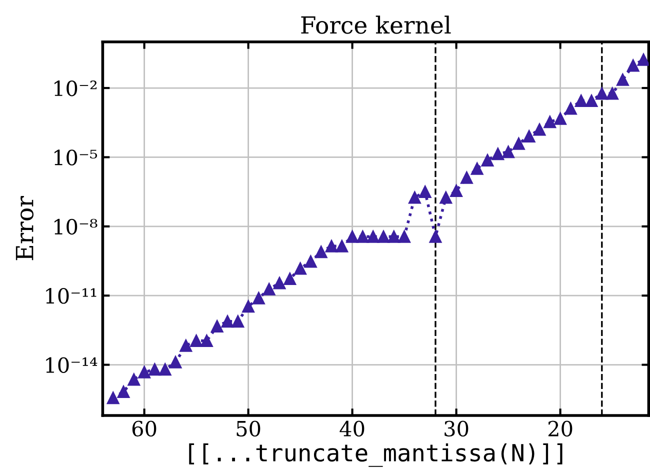 This screenshot has height=476, width=650. Describe the element at coordinates (25, 228) in the screenshot. I see `y-axis-title: Error` at that location.